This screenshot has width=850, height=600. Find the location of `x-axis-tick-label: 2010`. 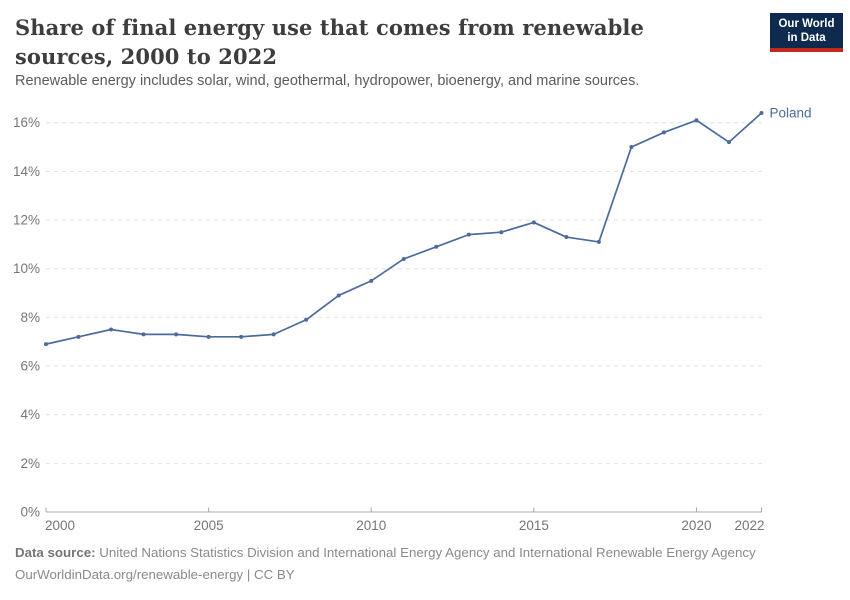

x-axis-tick-label: 2010 is located at coordinates (371, 525).